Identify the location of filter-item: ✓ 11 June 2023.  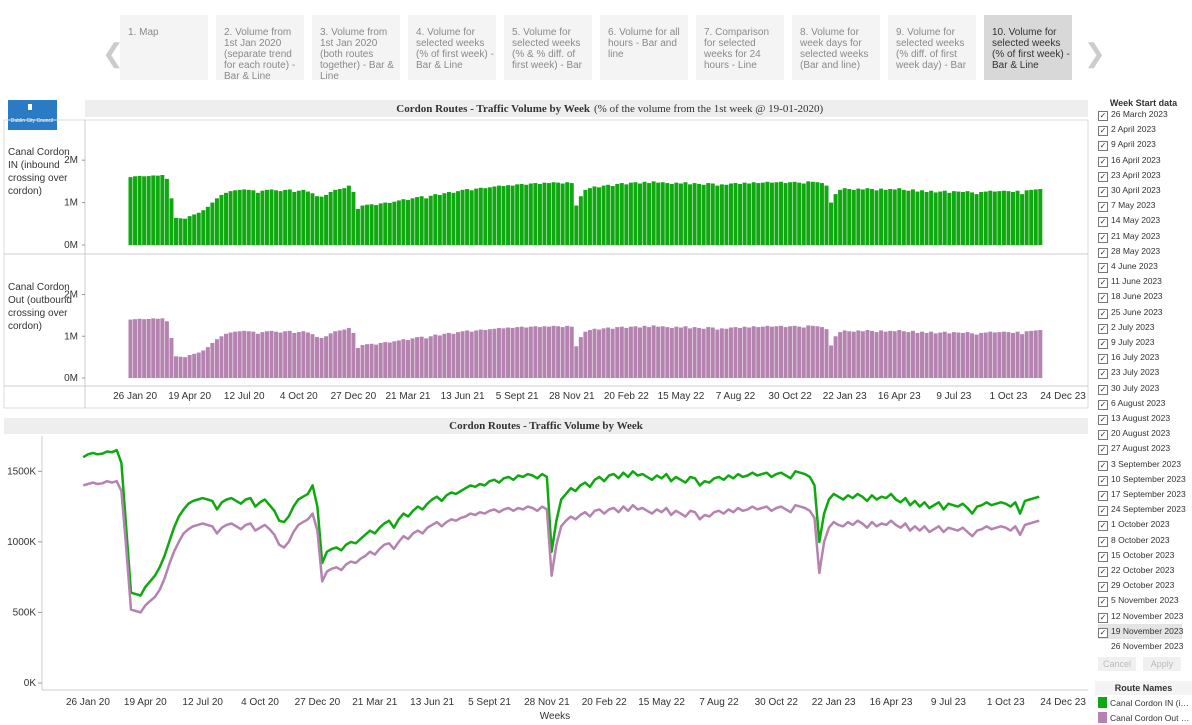
(1140, 281).